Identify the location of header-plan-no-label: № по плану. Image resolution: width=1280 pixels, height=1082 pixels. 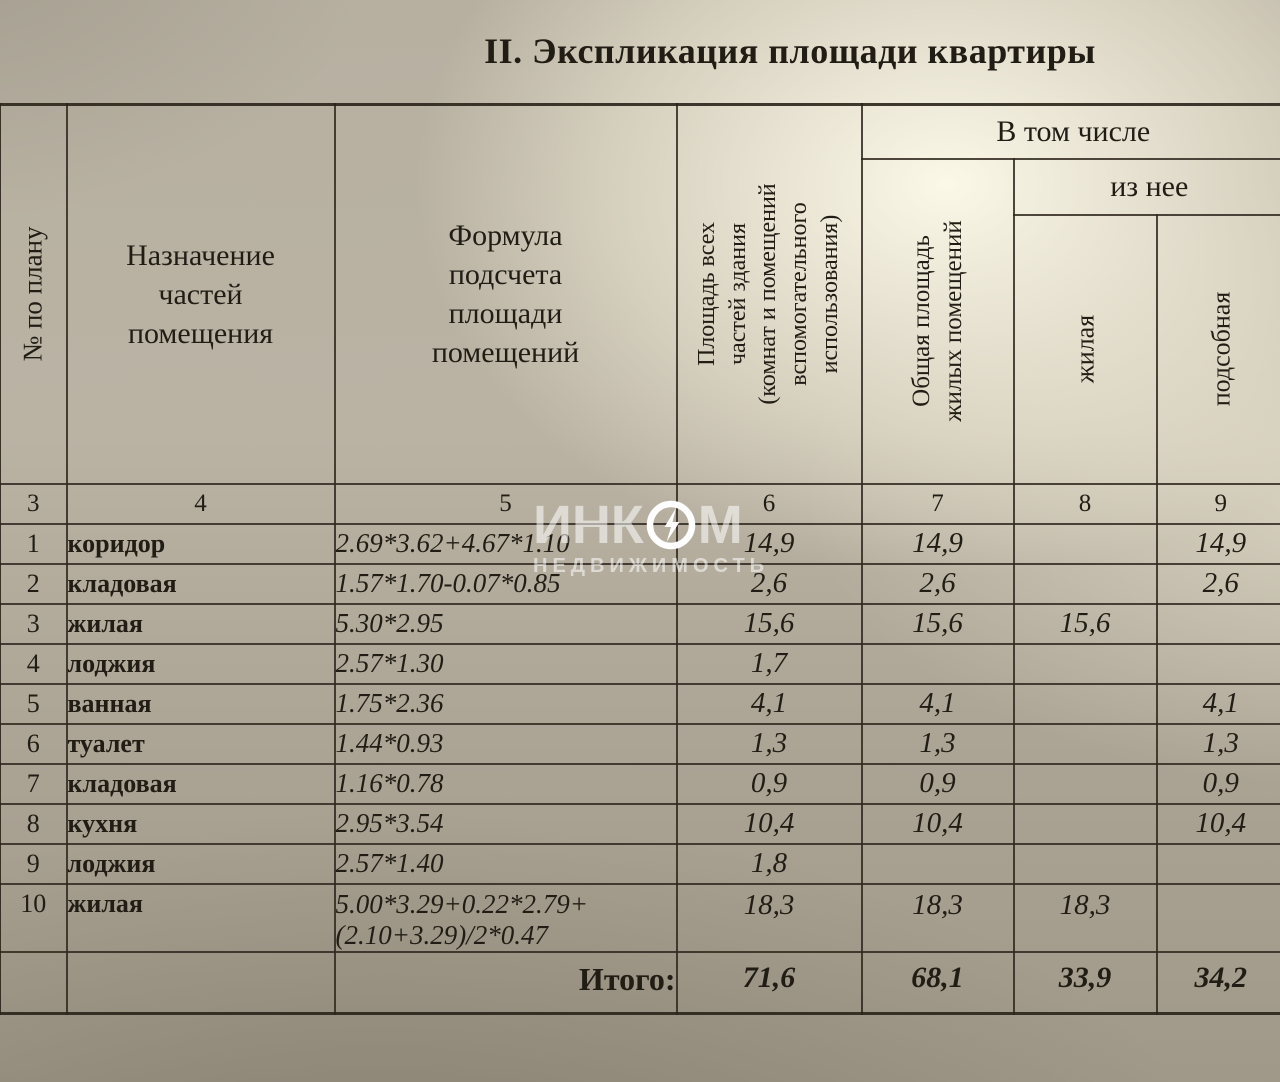
(32, 294).